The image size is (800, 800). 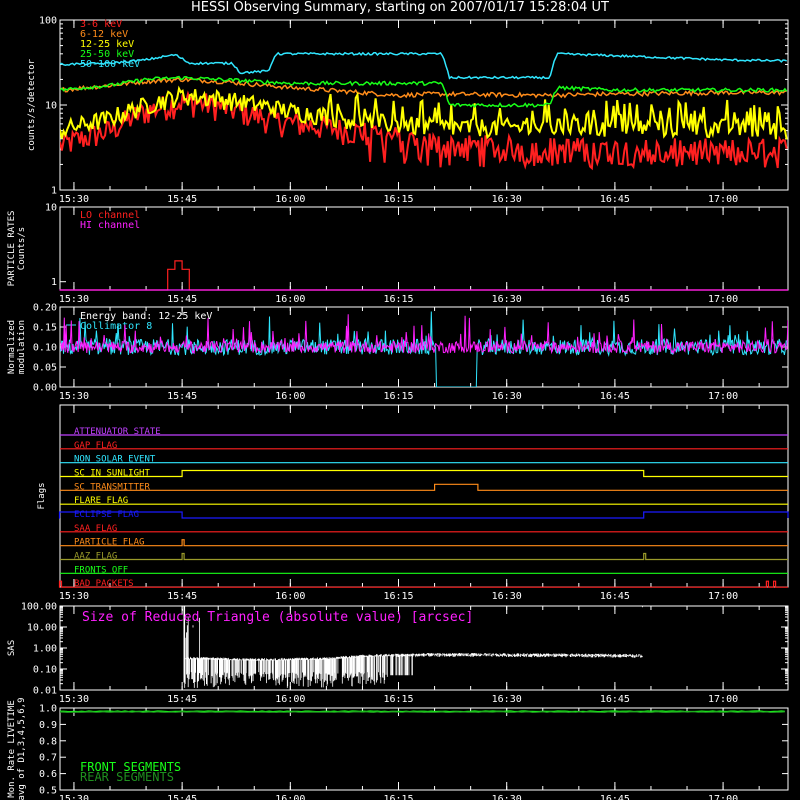 What do you see at coordinates (423, 65) in the screenshot?
I see `series-50-100-keV` at bounding box center [423, 65].